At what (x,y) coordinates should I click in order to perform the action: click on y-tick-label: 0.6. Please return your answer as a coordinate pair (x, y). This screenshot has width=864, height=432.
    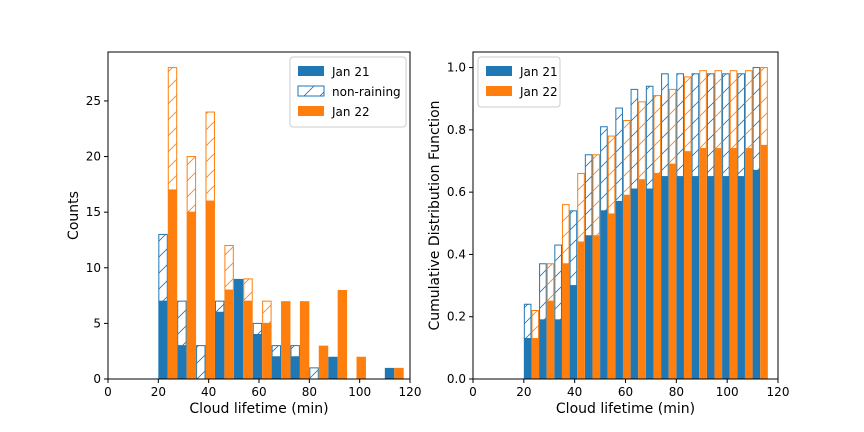
    Looking at the image, I should click on (456, 192).